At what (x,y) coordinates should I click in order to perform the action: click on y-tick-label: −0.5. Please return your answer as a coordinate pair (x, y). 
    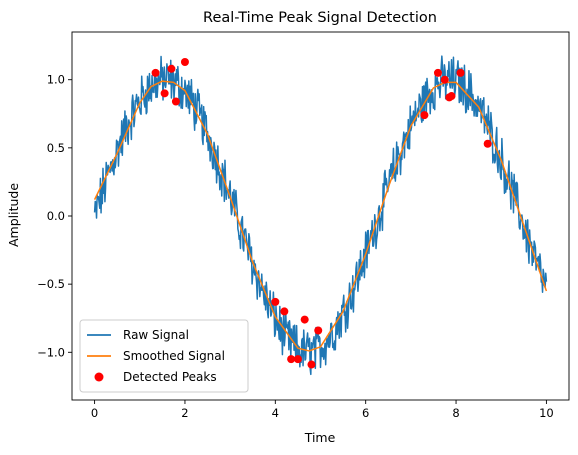
    Looking at the image, I should click on (51, 284).